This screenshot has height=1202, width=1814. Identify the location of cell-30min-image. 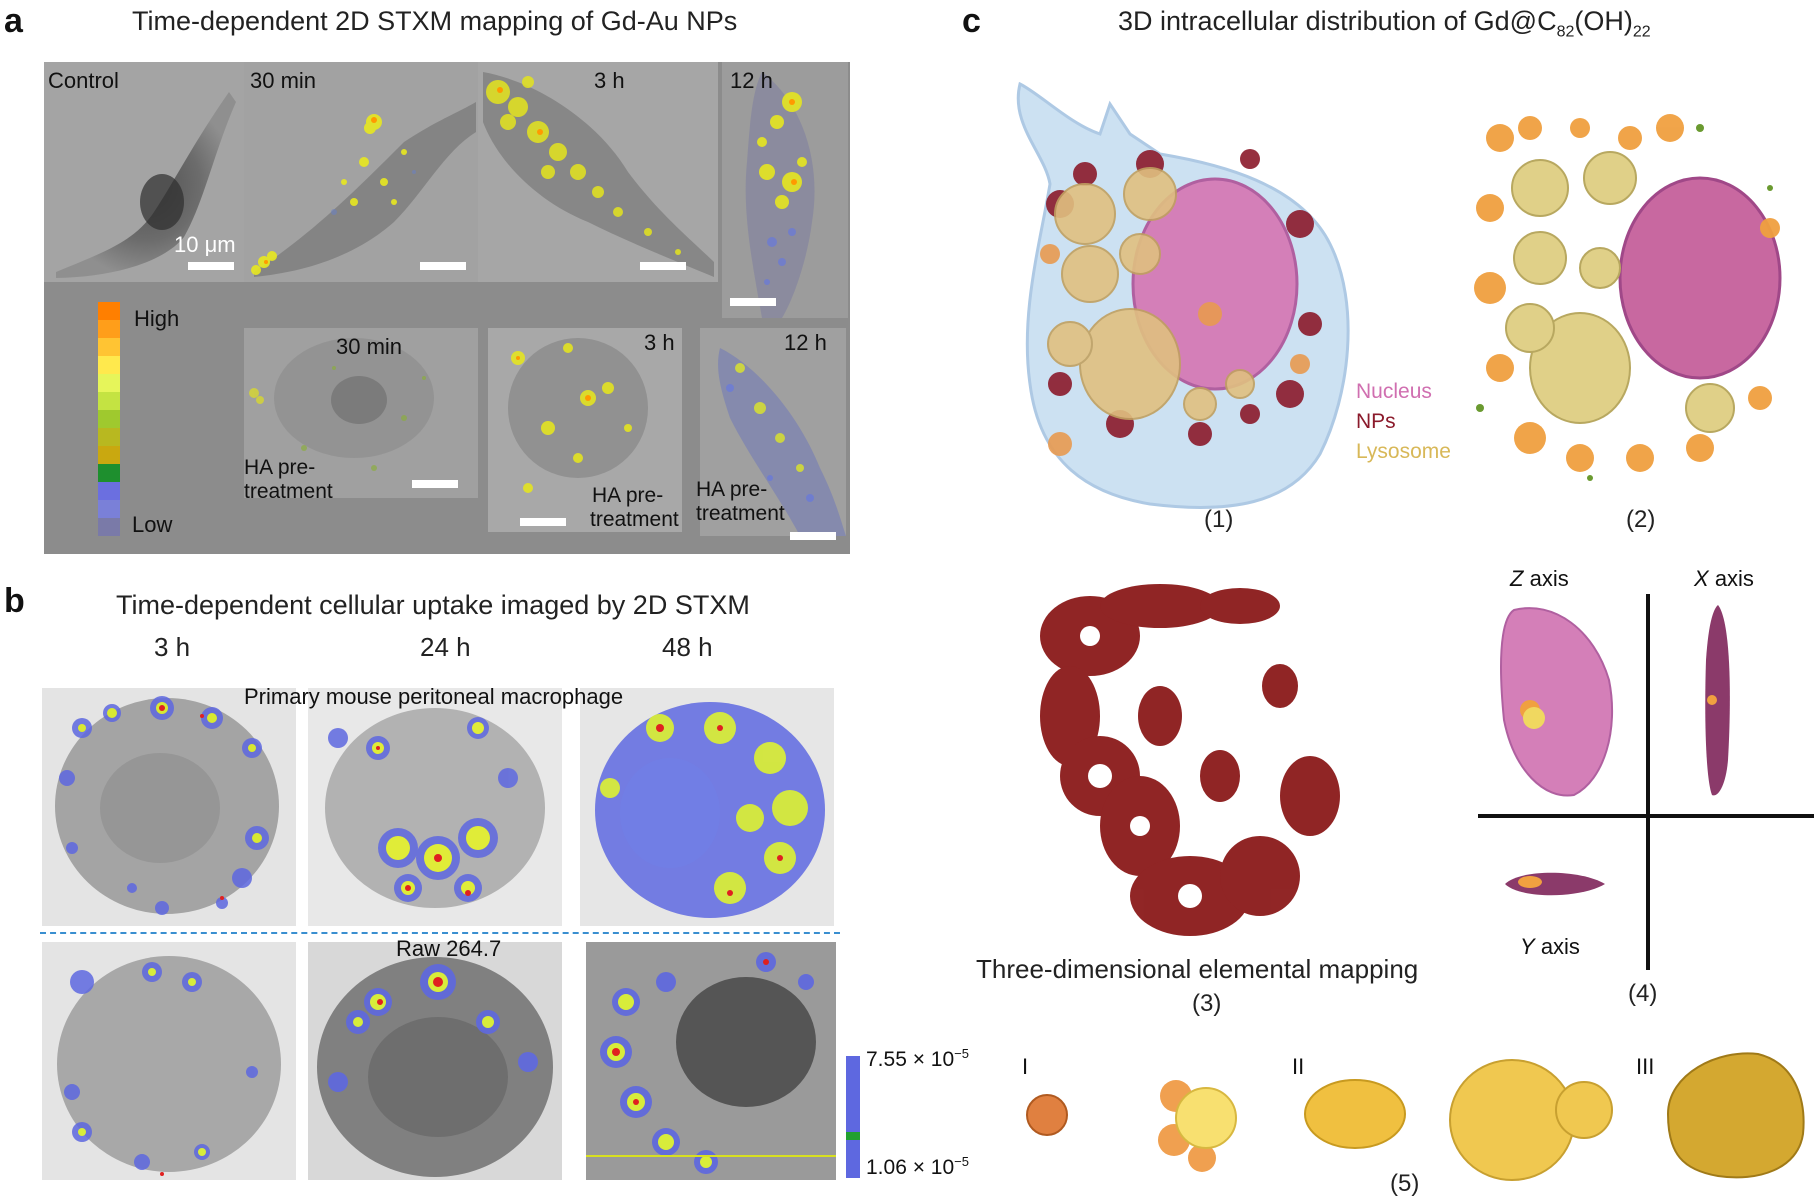
(361, 172).